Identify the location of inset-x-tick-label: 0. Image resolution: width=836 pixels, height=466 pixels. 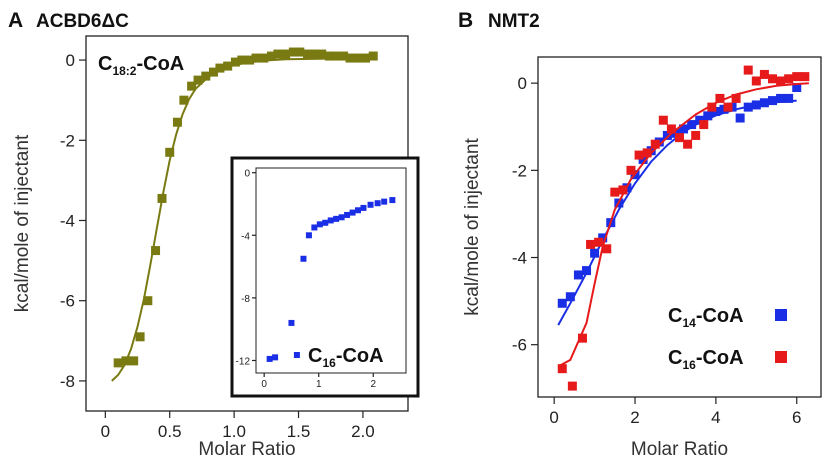
(264, 384).